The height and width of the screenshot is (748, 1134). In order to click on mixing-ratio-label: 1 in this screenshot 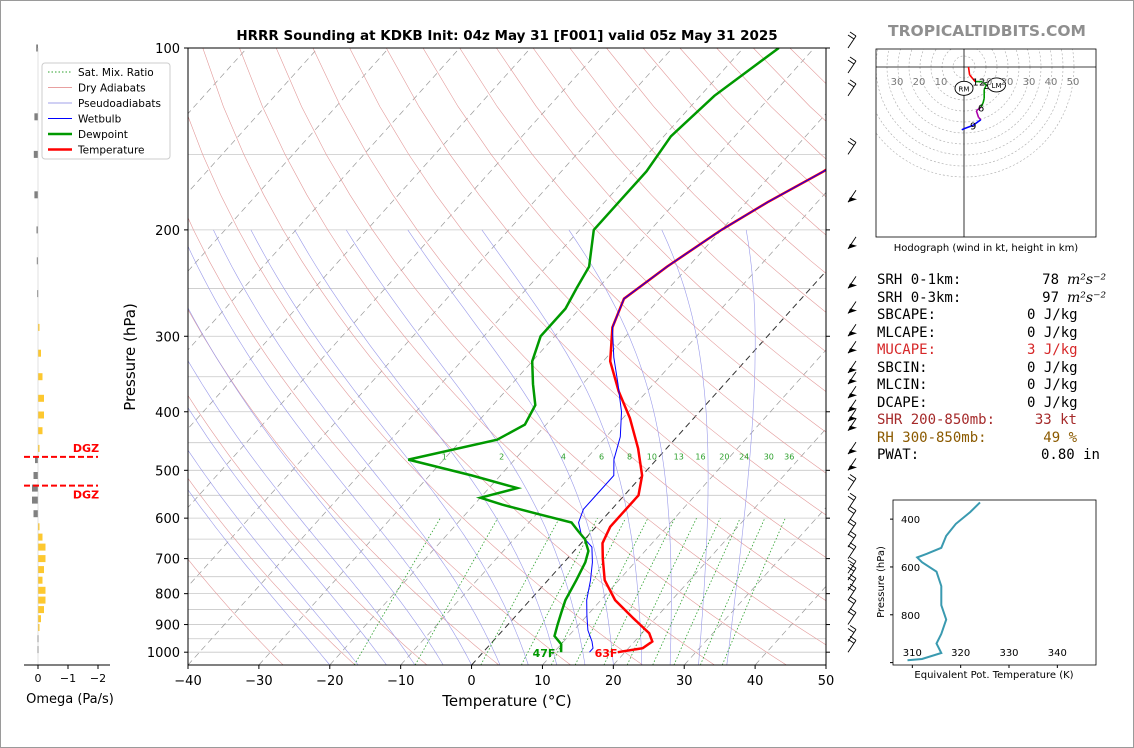, I will do `click(444, 457)`.